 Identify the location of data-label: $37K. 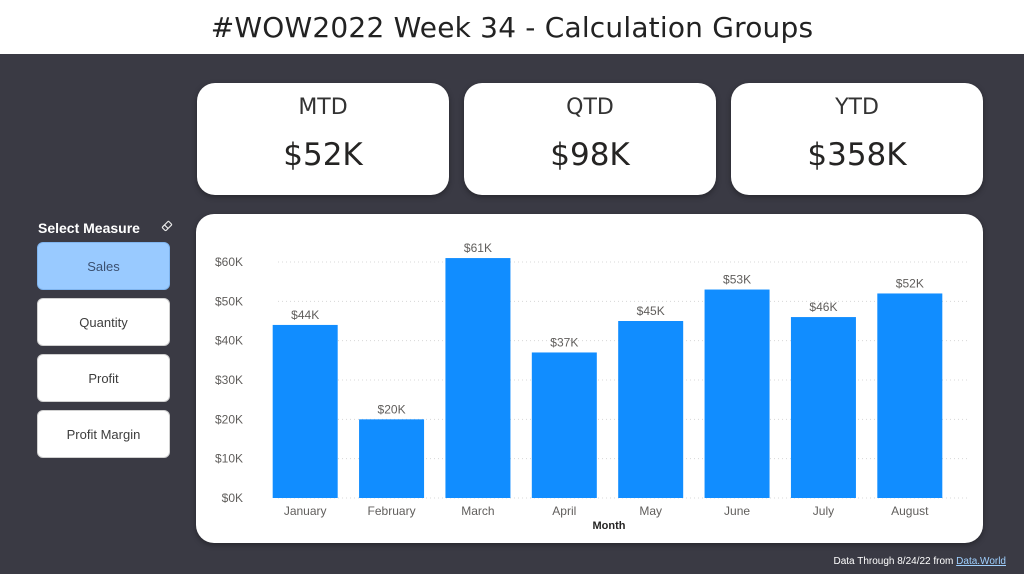
(564, 342).